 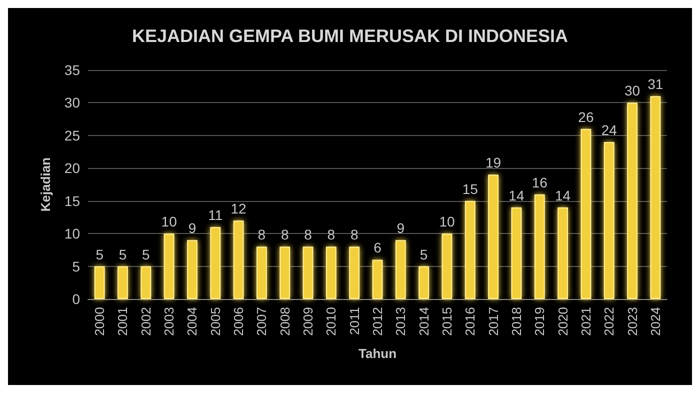 I want to click on x-tick-label: 2002, so click(x=146, y=321).